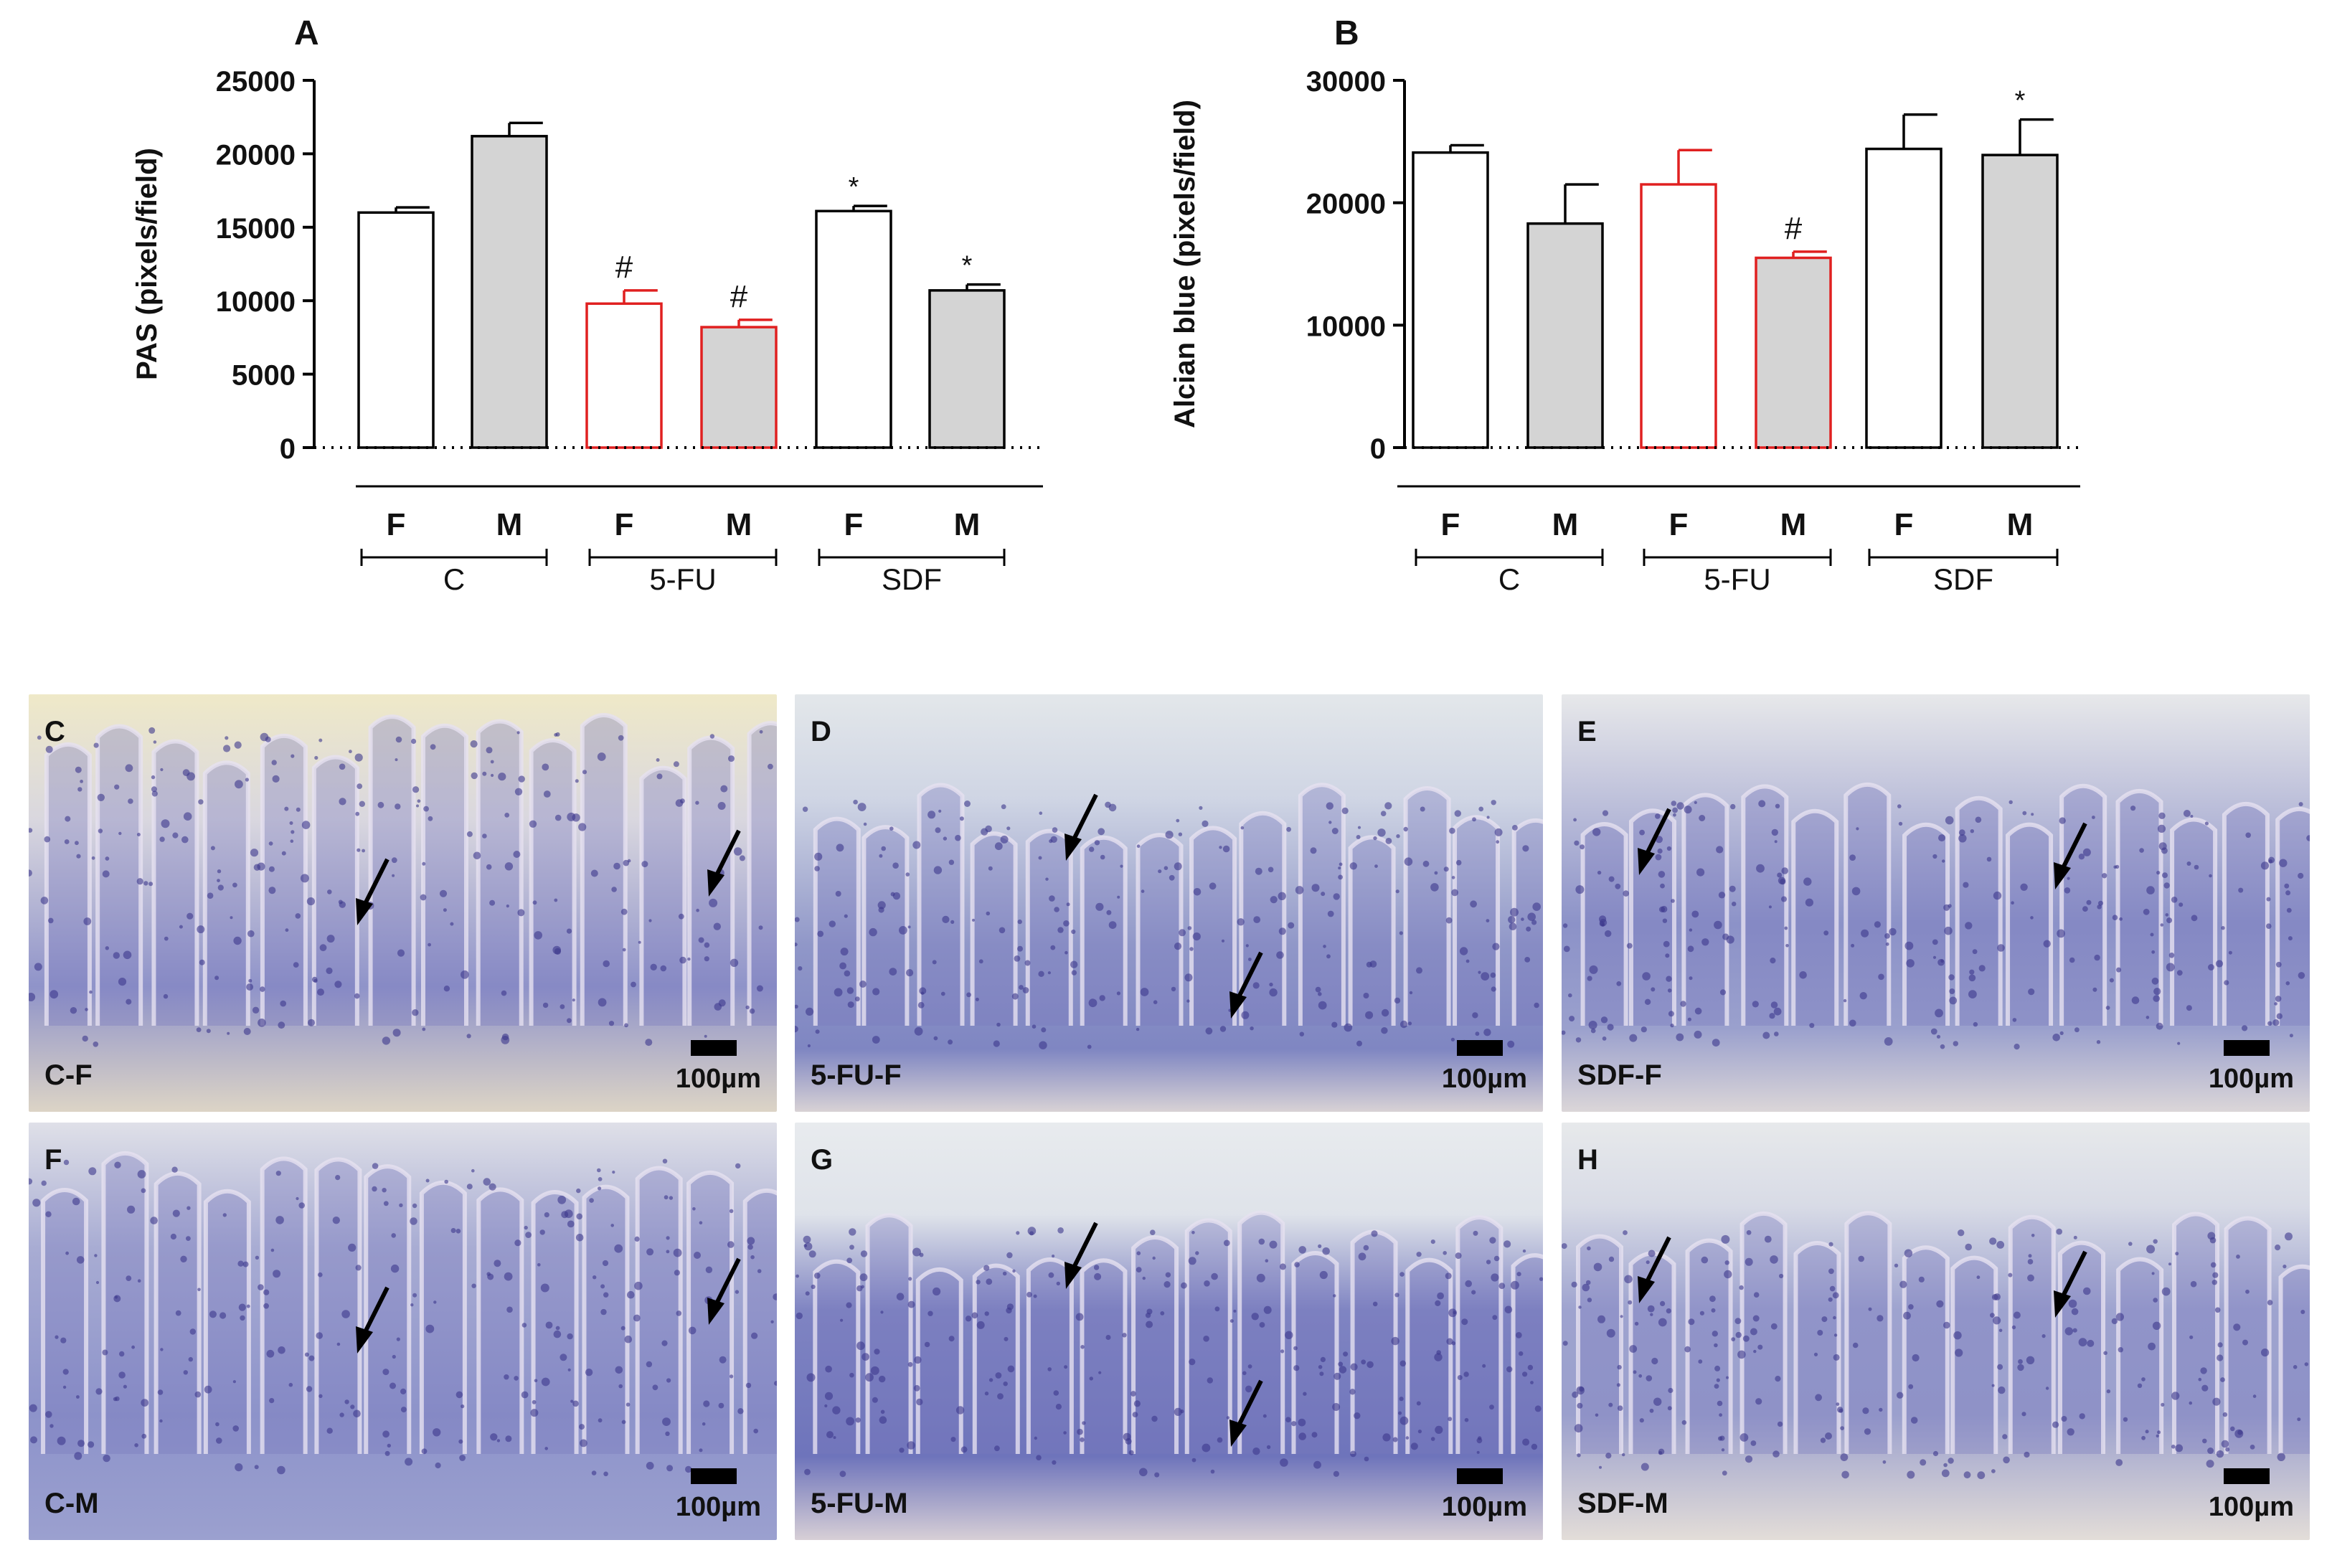  I want to click on micrograph-panel: F C-M 100µm, so click(403, 1331).